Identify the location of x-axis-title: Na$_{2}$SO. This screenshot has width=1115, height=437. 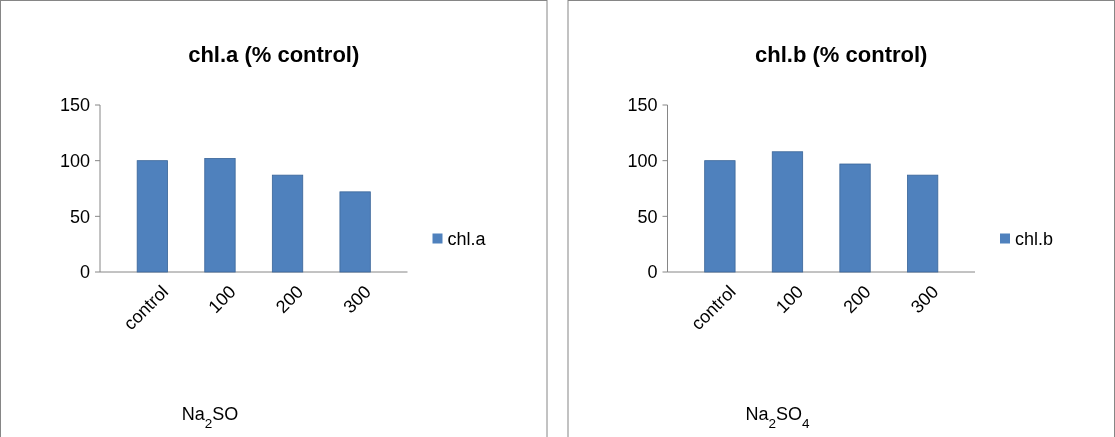
(210, 417).